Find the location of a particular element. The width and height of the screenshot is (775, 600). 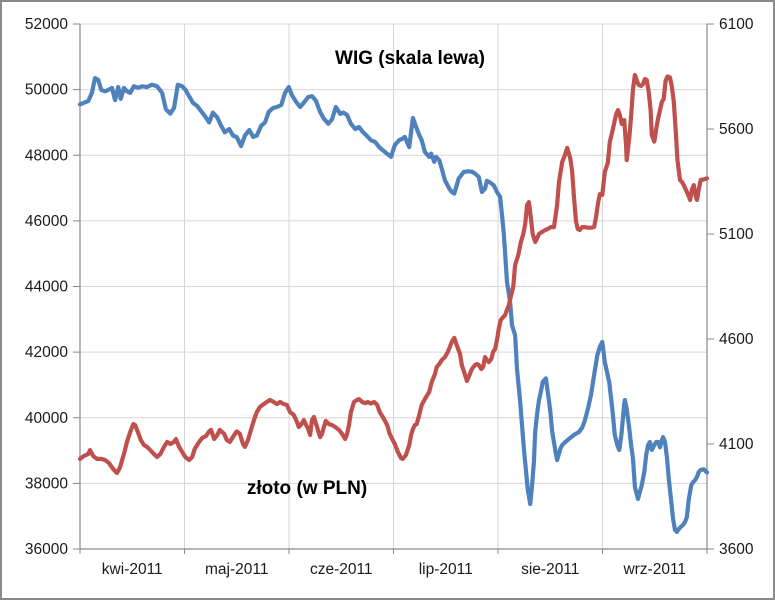

svg-text: 4600 is located at coordinates (736, 339).